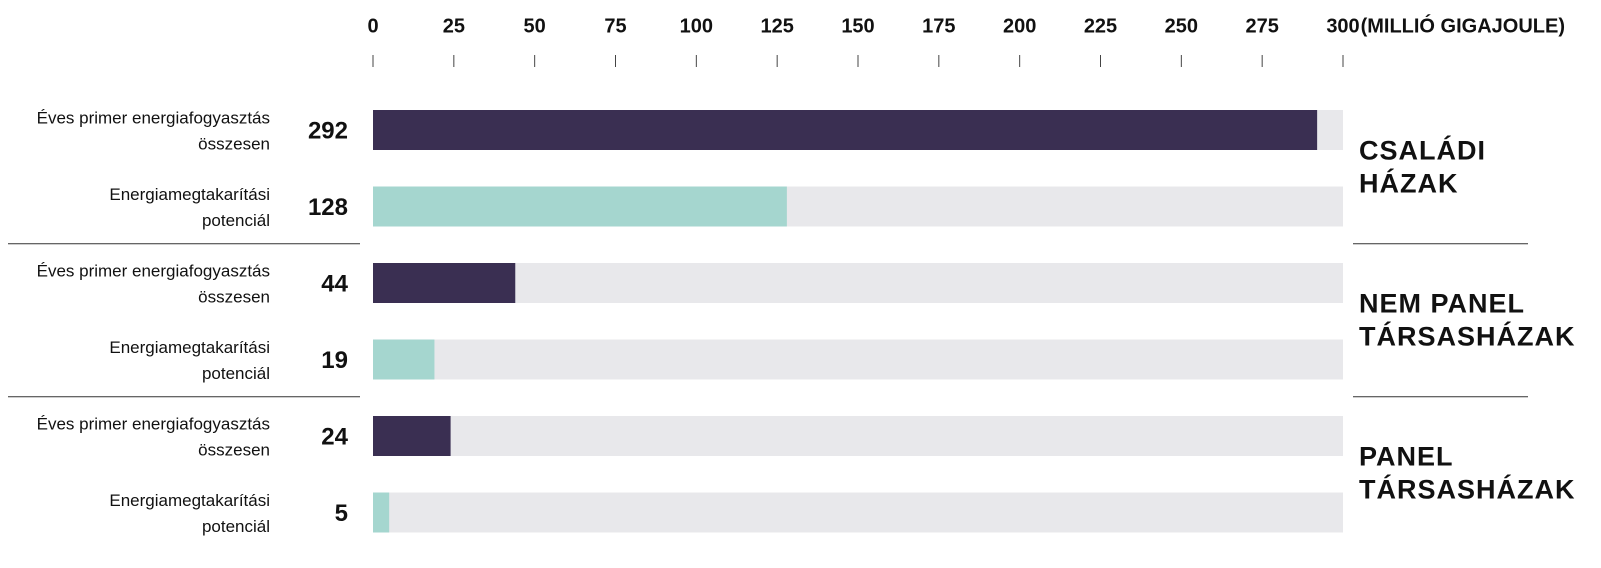  Describe the element at coordinates (776, 26) in the screenshot. I see `x-tick-label: 125` at that location.